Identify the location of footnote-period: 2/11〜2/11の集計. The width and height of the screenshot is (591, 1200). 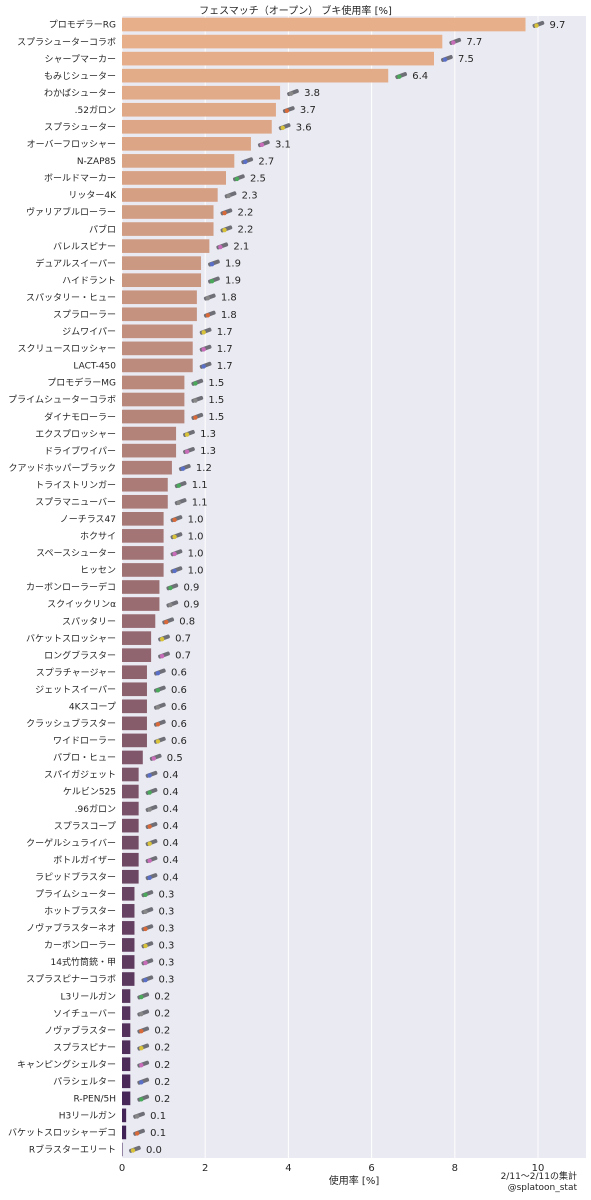
(538, 1177).